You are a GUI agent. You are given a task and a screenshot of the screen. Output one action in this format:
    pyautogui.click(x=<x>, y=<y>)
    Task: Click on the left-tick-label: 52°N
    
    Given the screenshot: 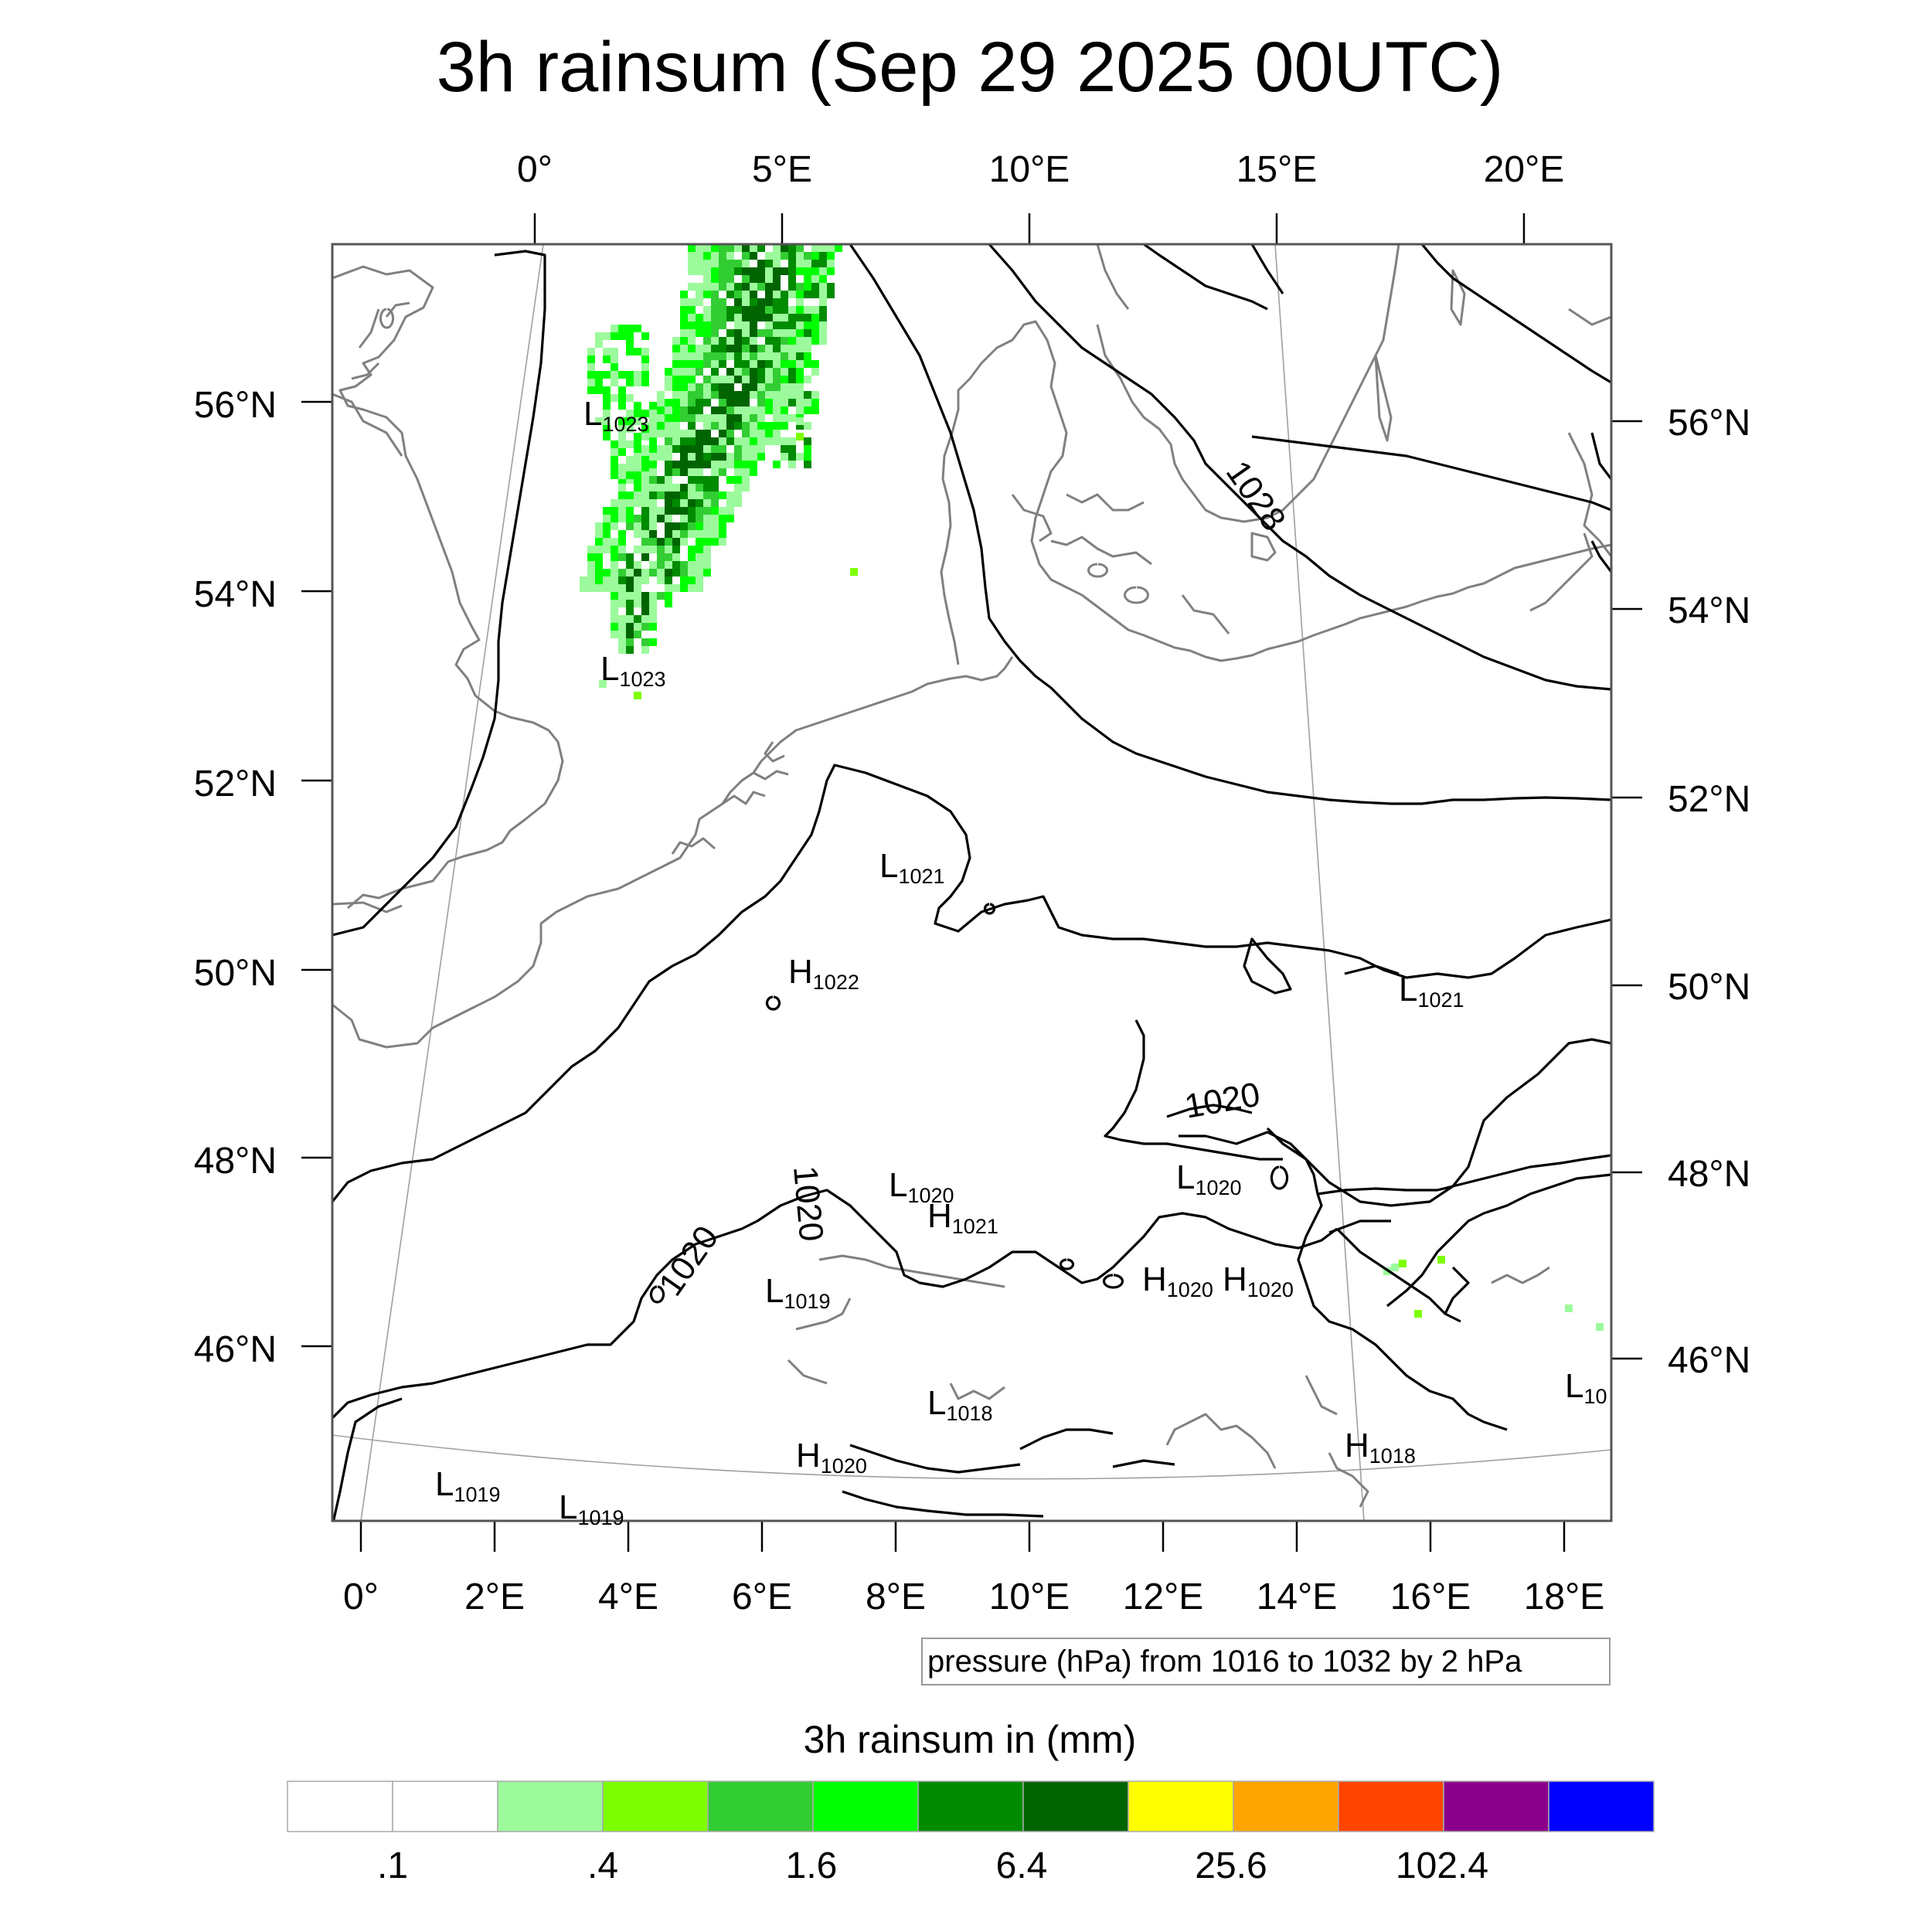 What is the action you would take?
    pyautogui.click(x=236, y=784)
    